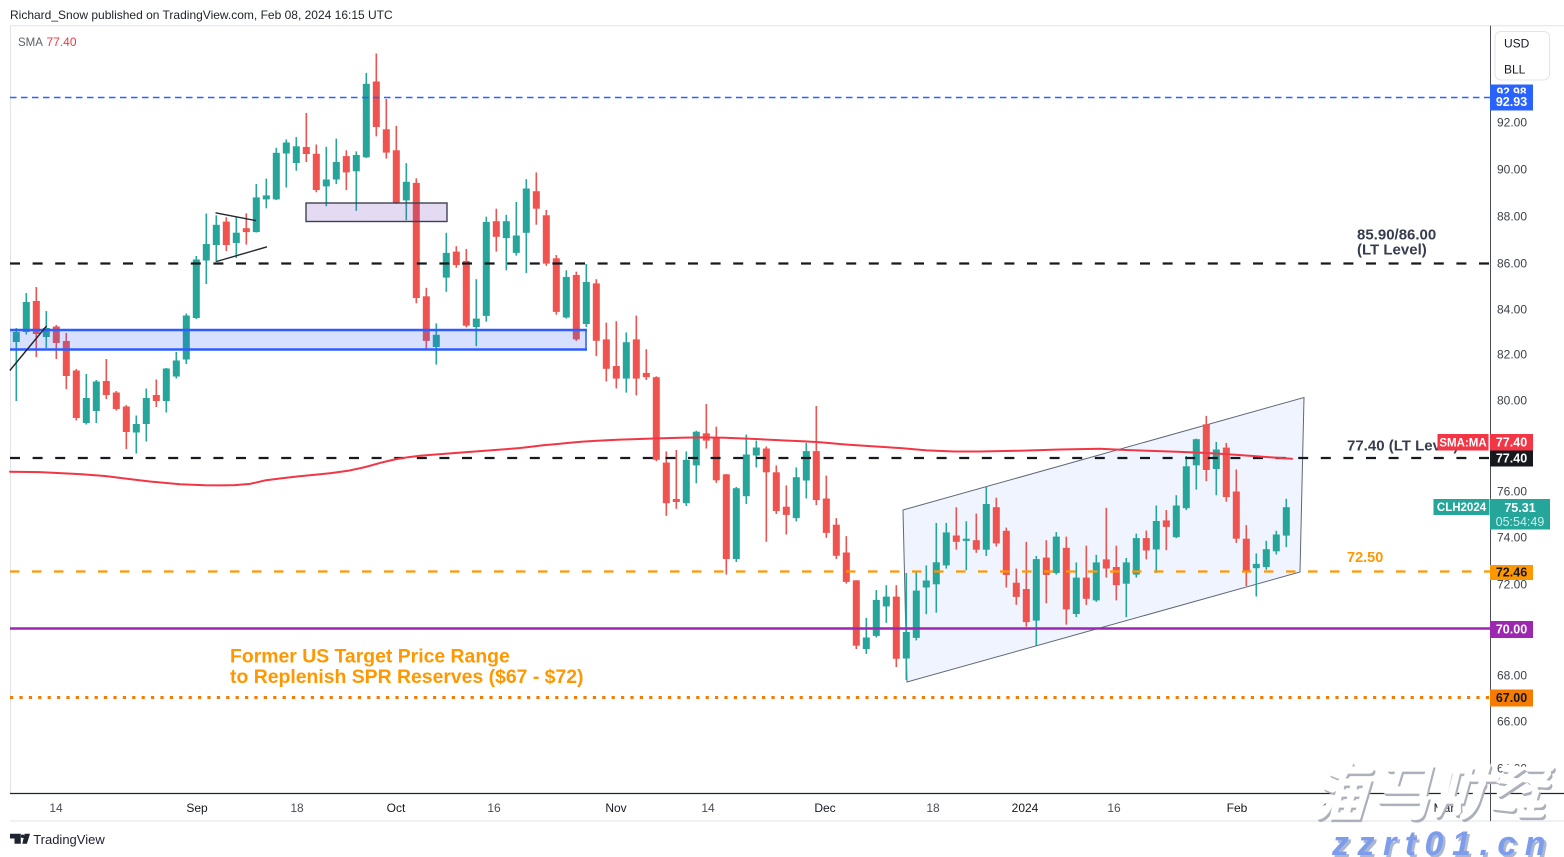 The image size is (1564, 857). Describe the element at coordinates (1512, 400) in the screenshot. I see `svg-text: 80.00` at that location.